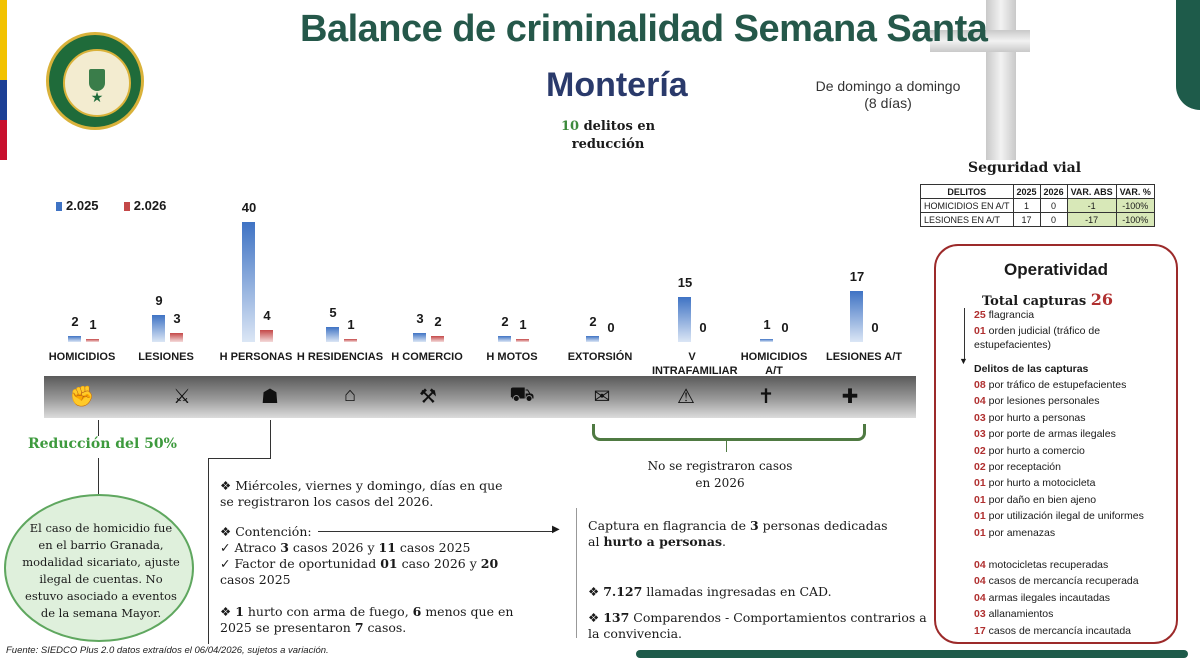  I want to click on table-cell: -17, so click(1091, 219).